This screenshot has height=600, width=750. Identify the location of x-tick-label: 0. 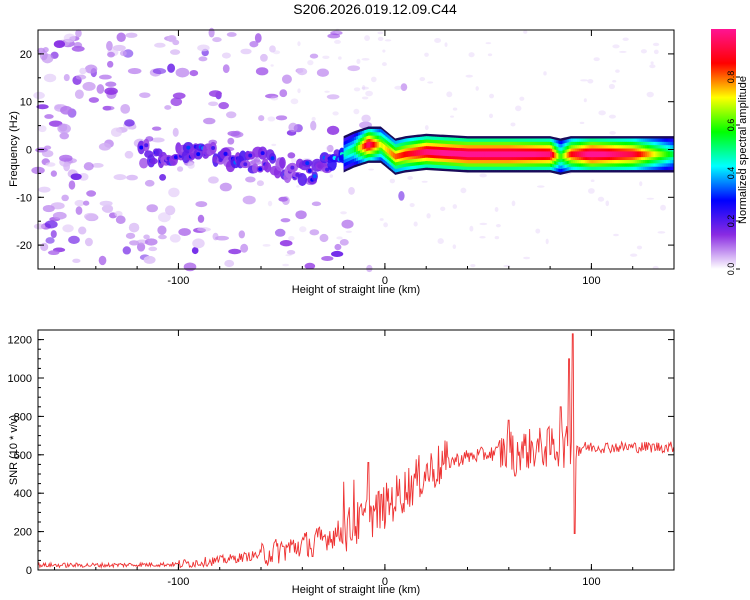
(385, 582).